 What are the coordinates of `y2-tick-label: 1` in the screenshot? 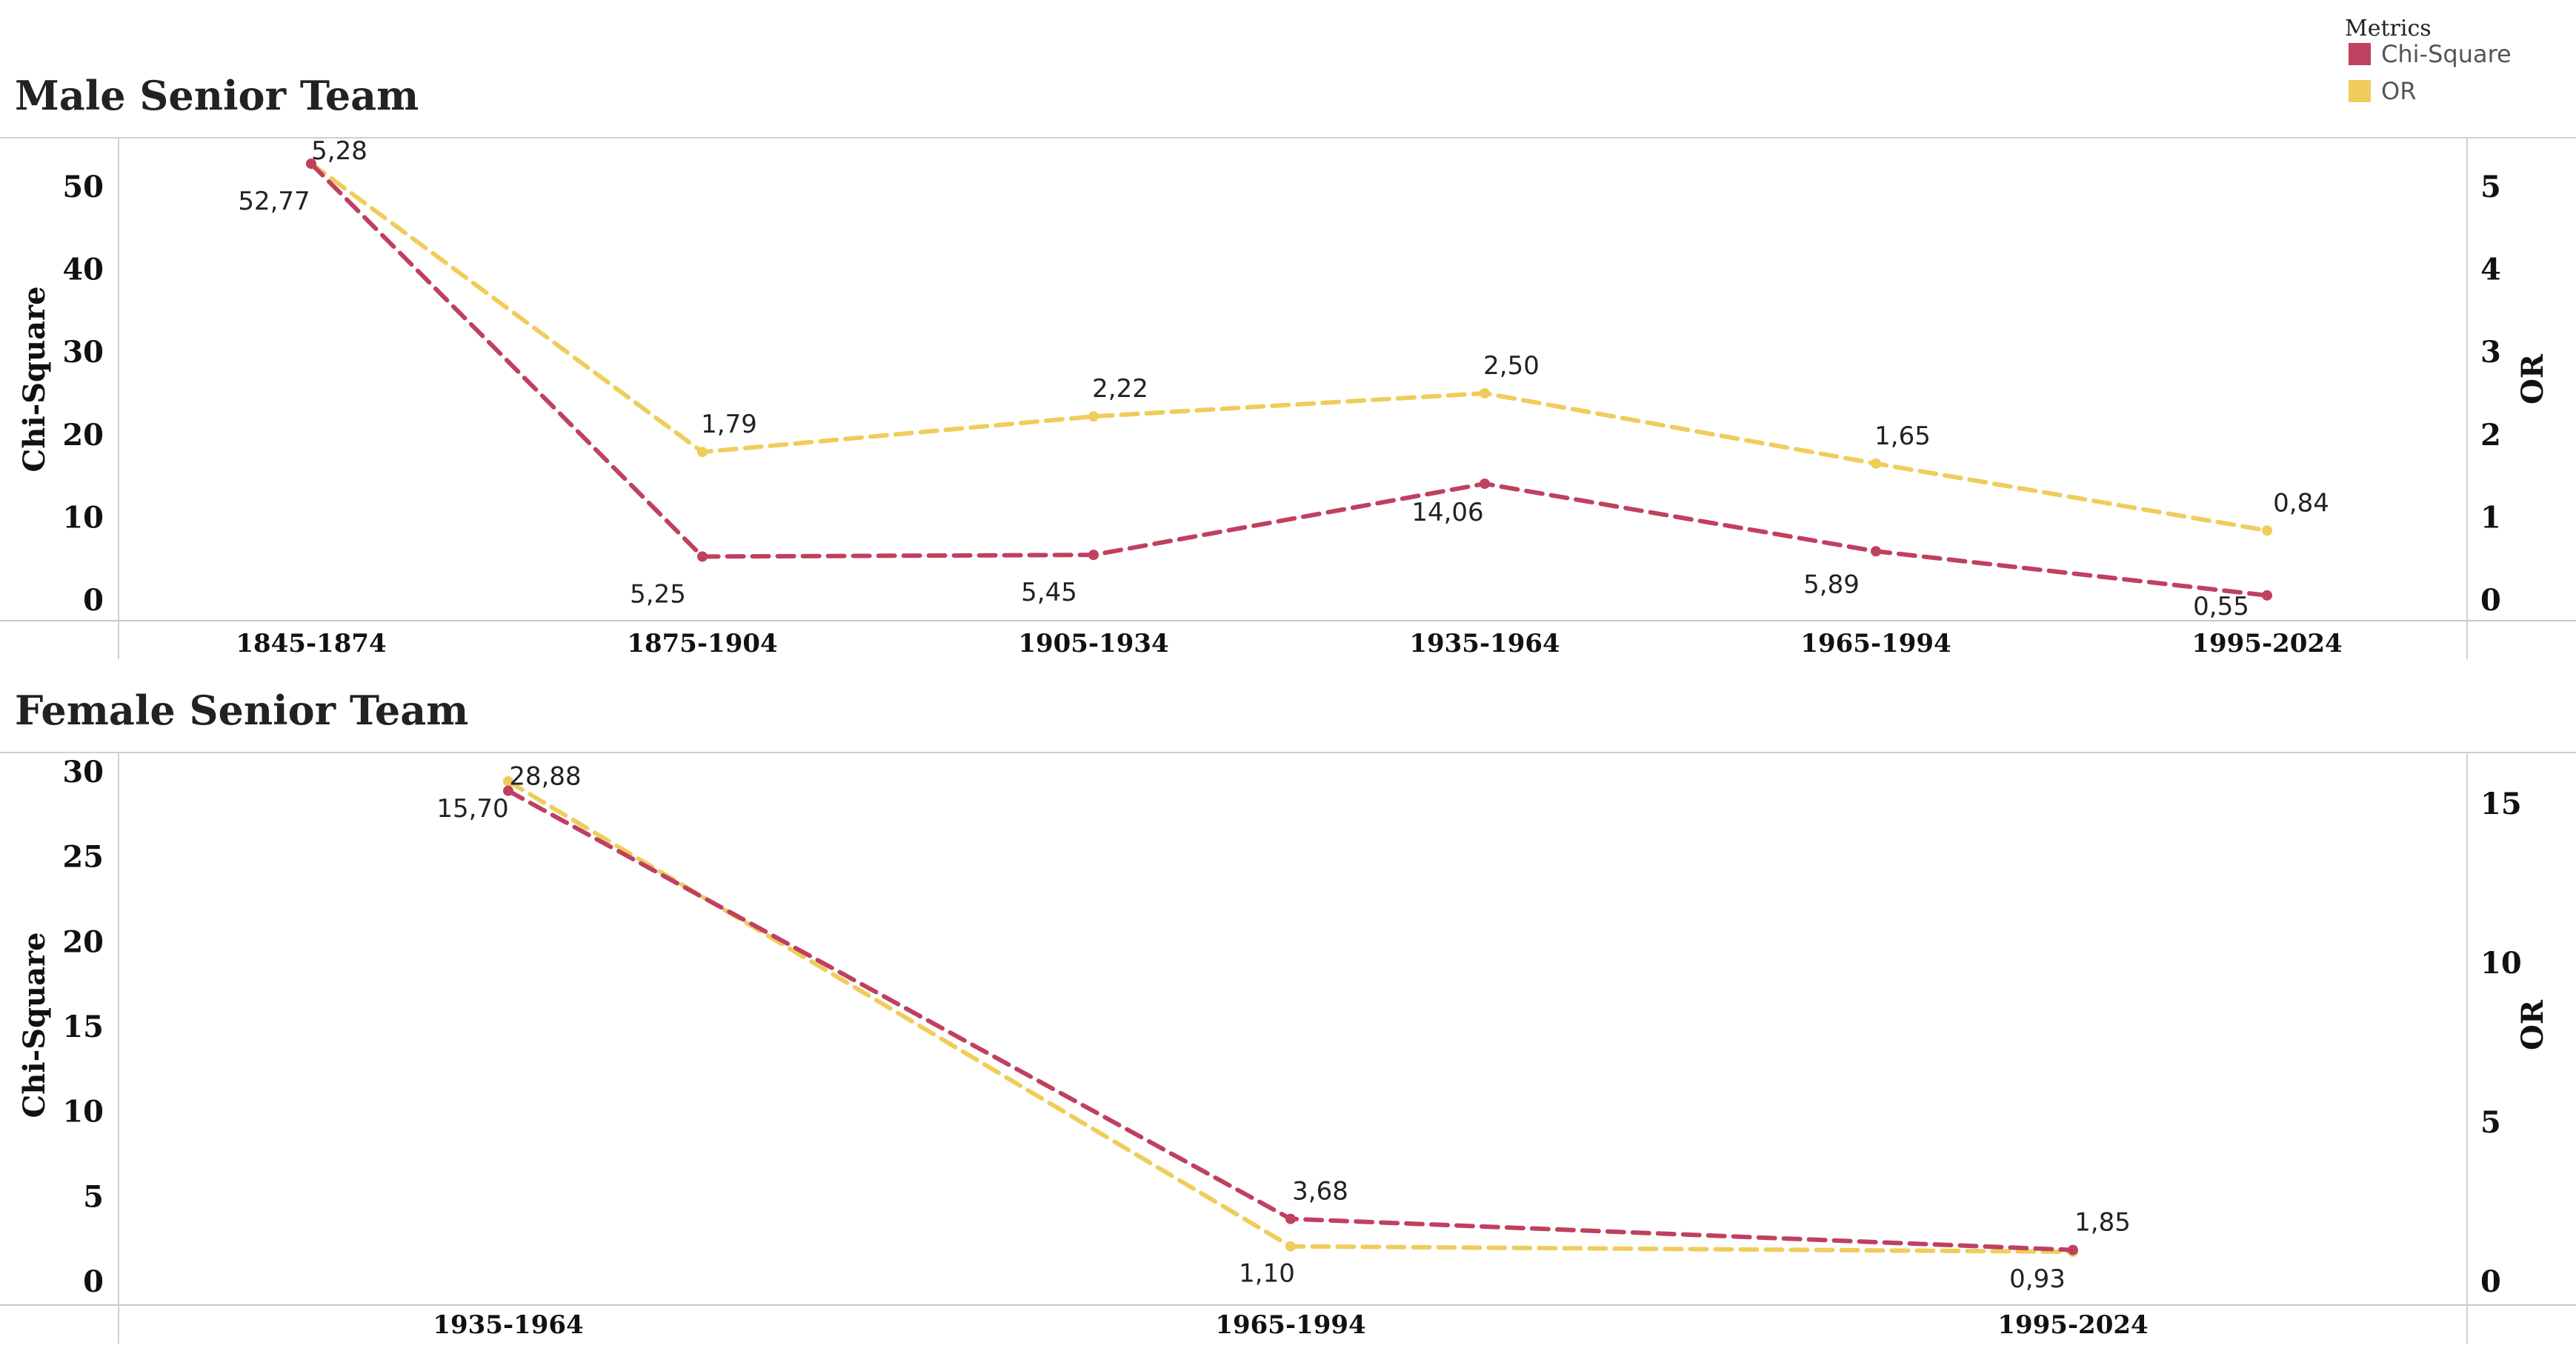 It's located at (2490, 517).